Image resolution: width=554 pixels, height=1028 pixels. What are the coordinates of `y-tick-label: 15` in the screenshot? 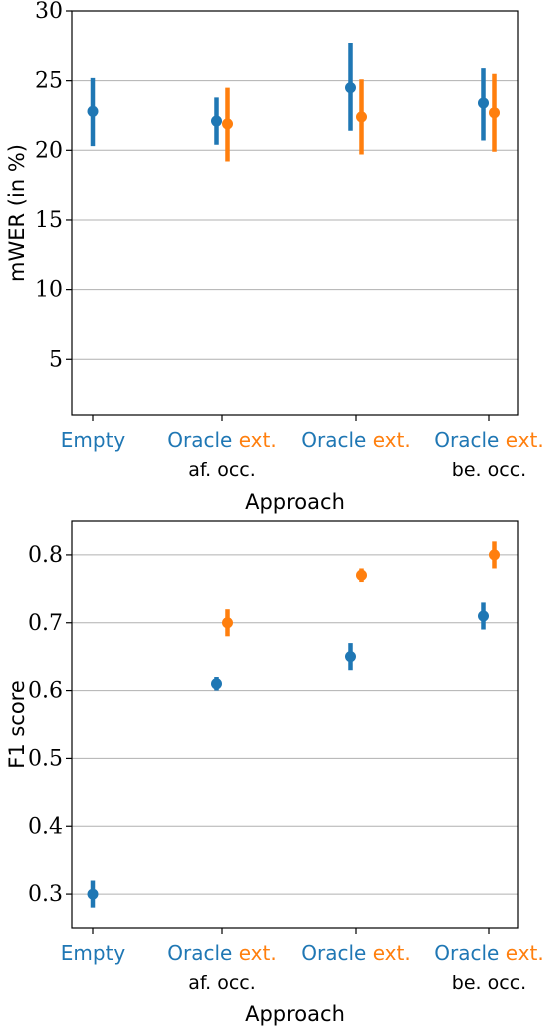 It's located at (49, 220).